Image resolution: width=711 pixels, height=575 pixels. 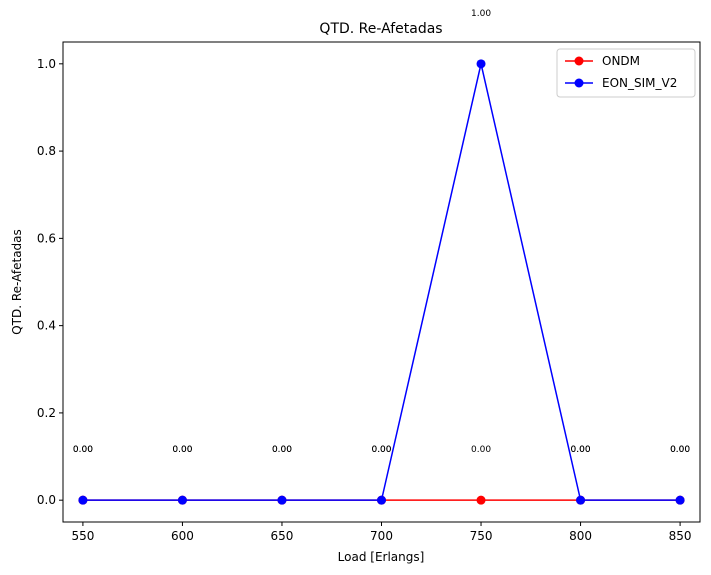 I want to click on x-tick-label: 650, so click(x=282, y=536).